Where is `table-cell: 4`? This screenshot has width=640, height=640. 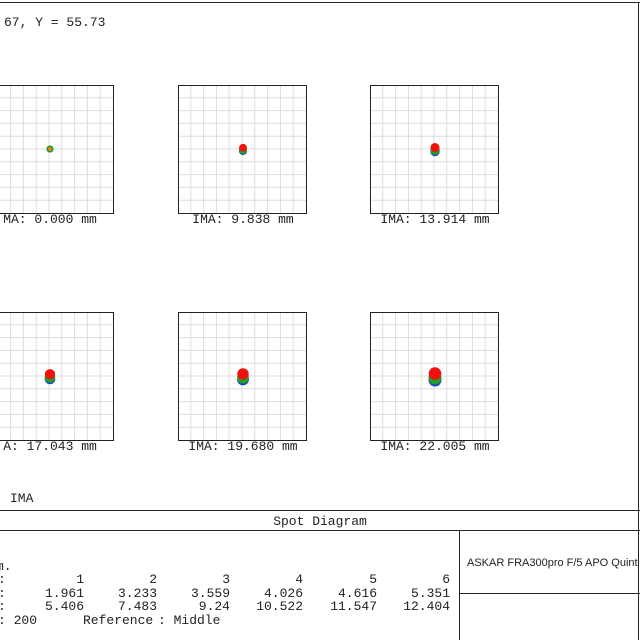 table-cell: 4 is located at coordinates (299, 579).